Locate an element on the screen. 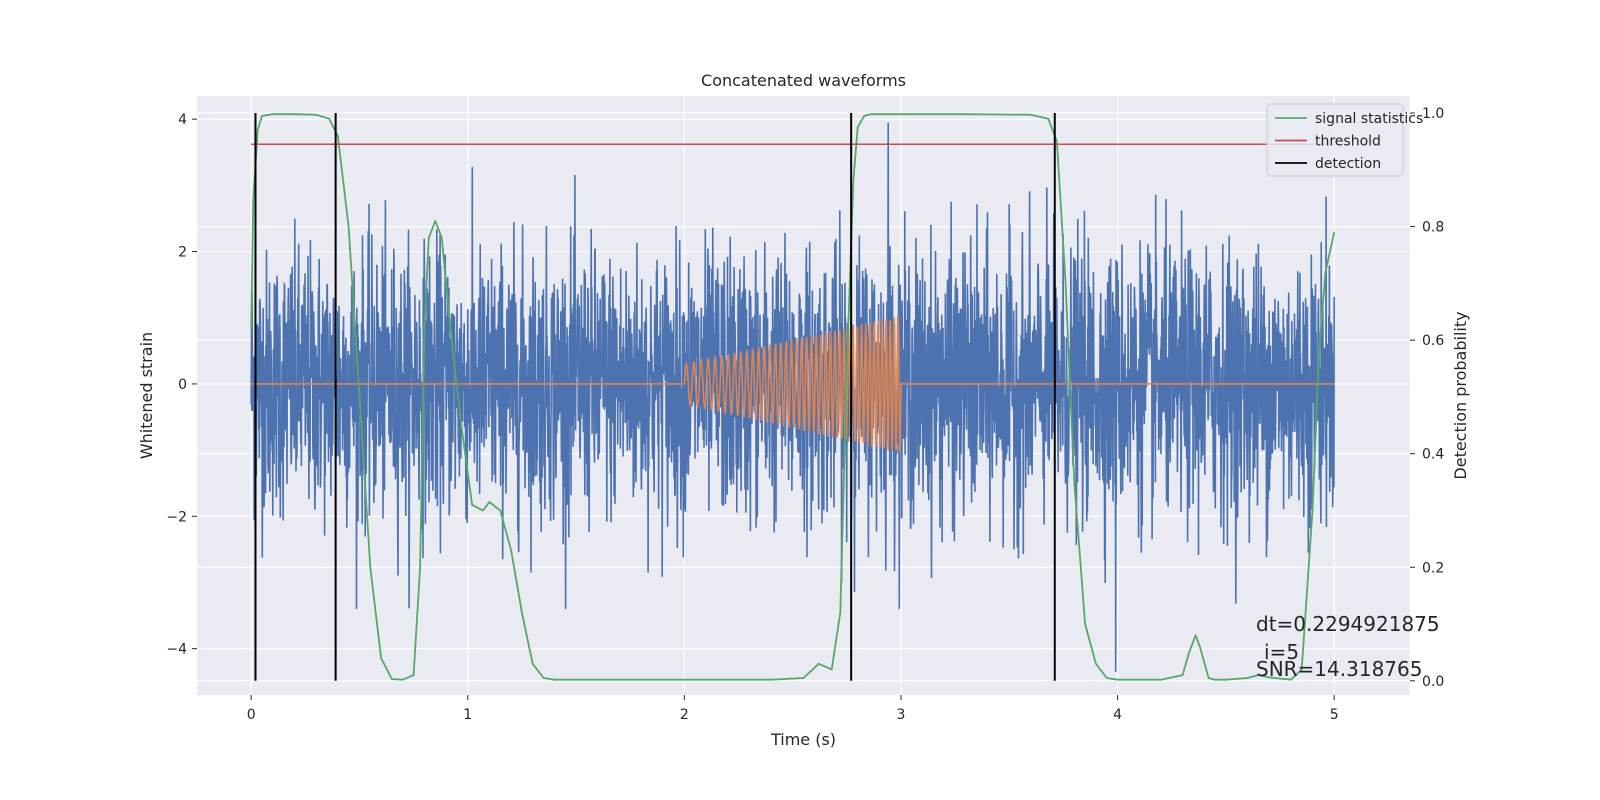 Image resolution: width=1600 pixels, height=800 pixels. annotation-dt: dt=0.2294921875 is located at coordinates (1348, 624).